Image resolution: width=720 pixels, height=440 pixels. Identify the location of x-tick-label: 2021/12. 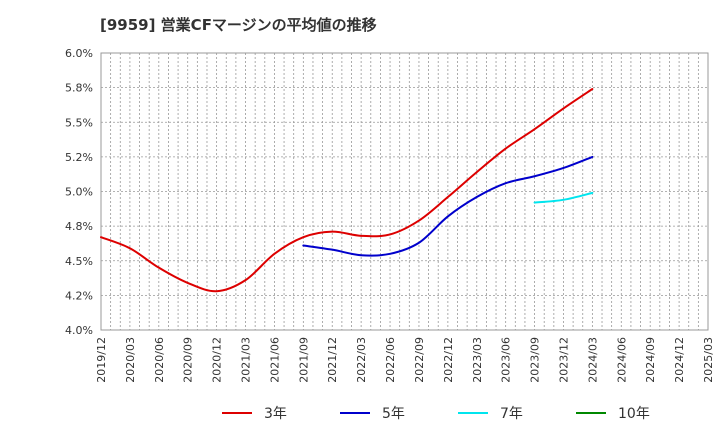
(332, 360).